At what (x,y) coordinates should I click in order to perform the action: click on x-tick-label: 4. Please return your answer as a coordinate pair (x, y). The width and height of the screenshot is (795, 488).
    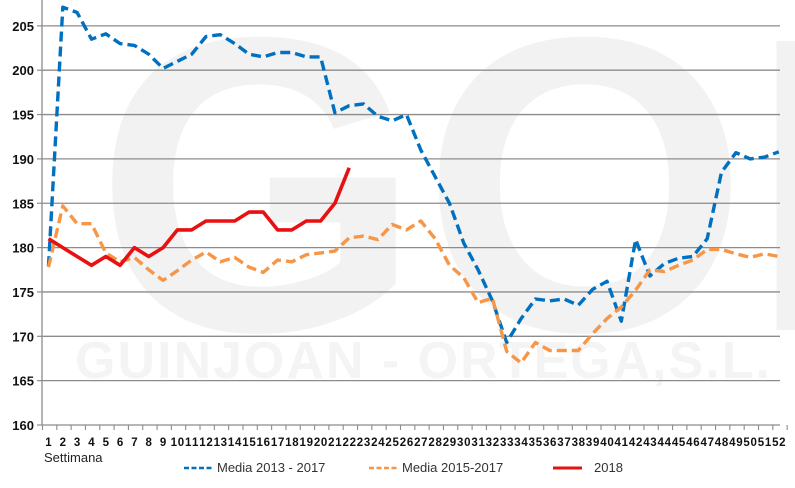
    Looking at the image, I should click on (91, 443).